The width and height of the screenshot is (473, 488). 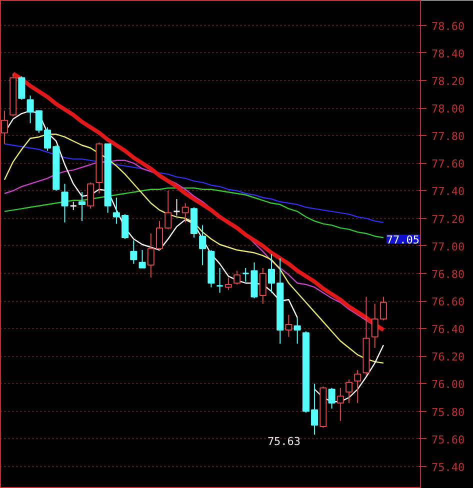 What do you see at coordinates (403, 239) in the screenshot?
I see `annotation: 77.05` at bounding box center [403, 239].